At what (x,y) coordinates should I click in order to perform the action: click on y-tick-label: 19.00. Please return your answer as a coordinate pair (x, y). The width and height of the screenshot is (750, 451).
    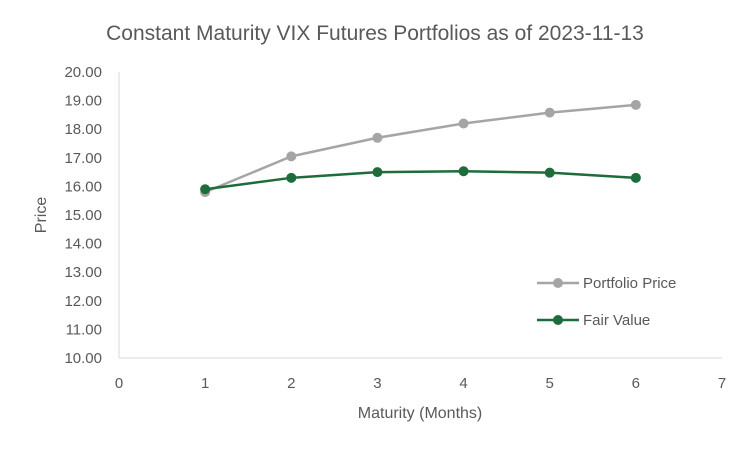
    Looking at the image, I should click on (83, 101).